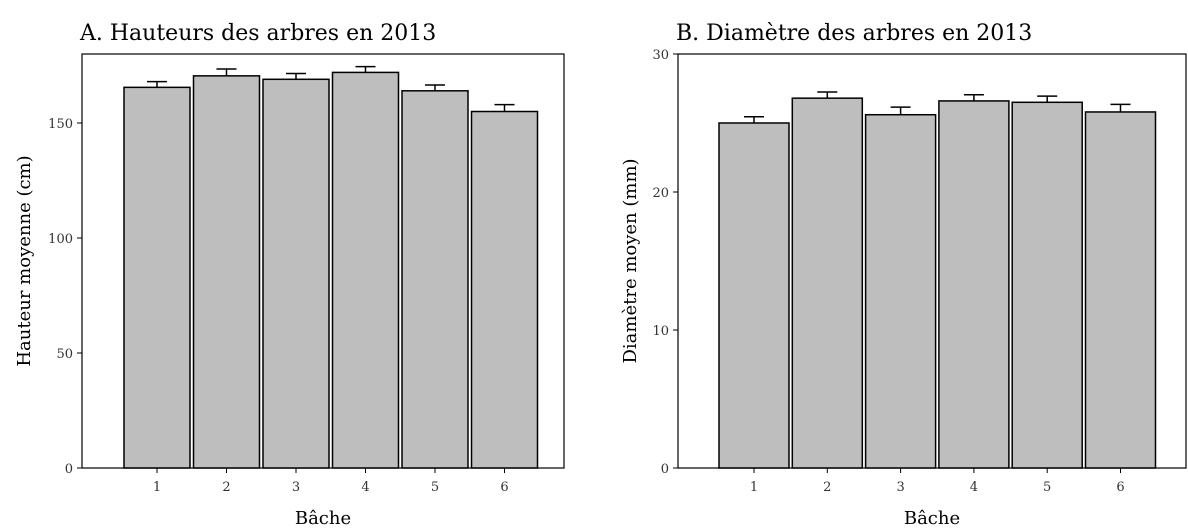  What do you see at coordinates (660, 55) in the screenshot?
I see `y-tick-label: 30` at bounding box center [660, 55].